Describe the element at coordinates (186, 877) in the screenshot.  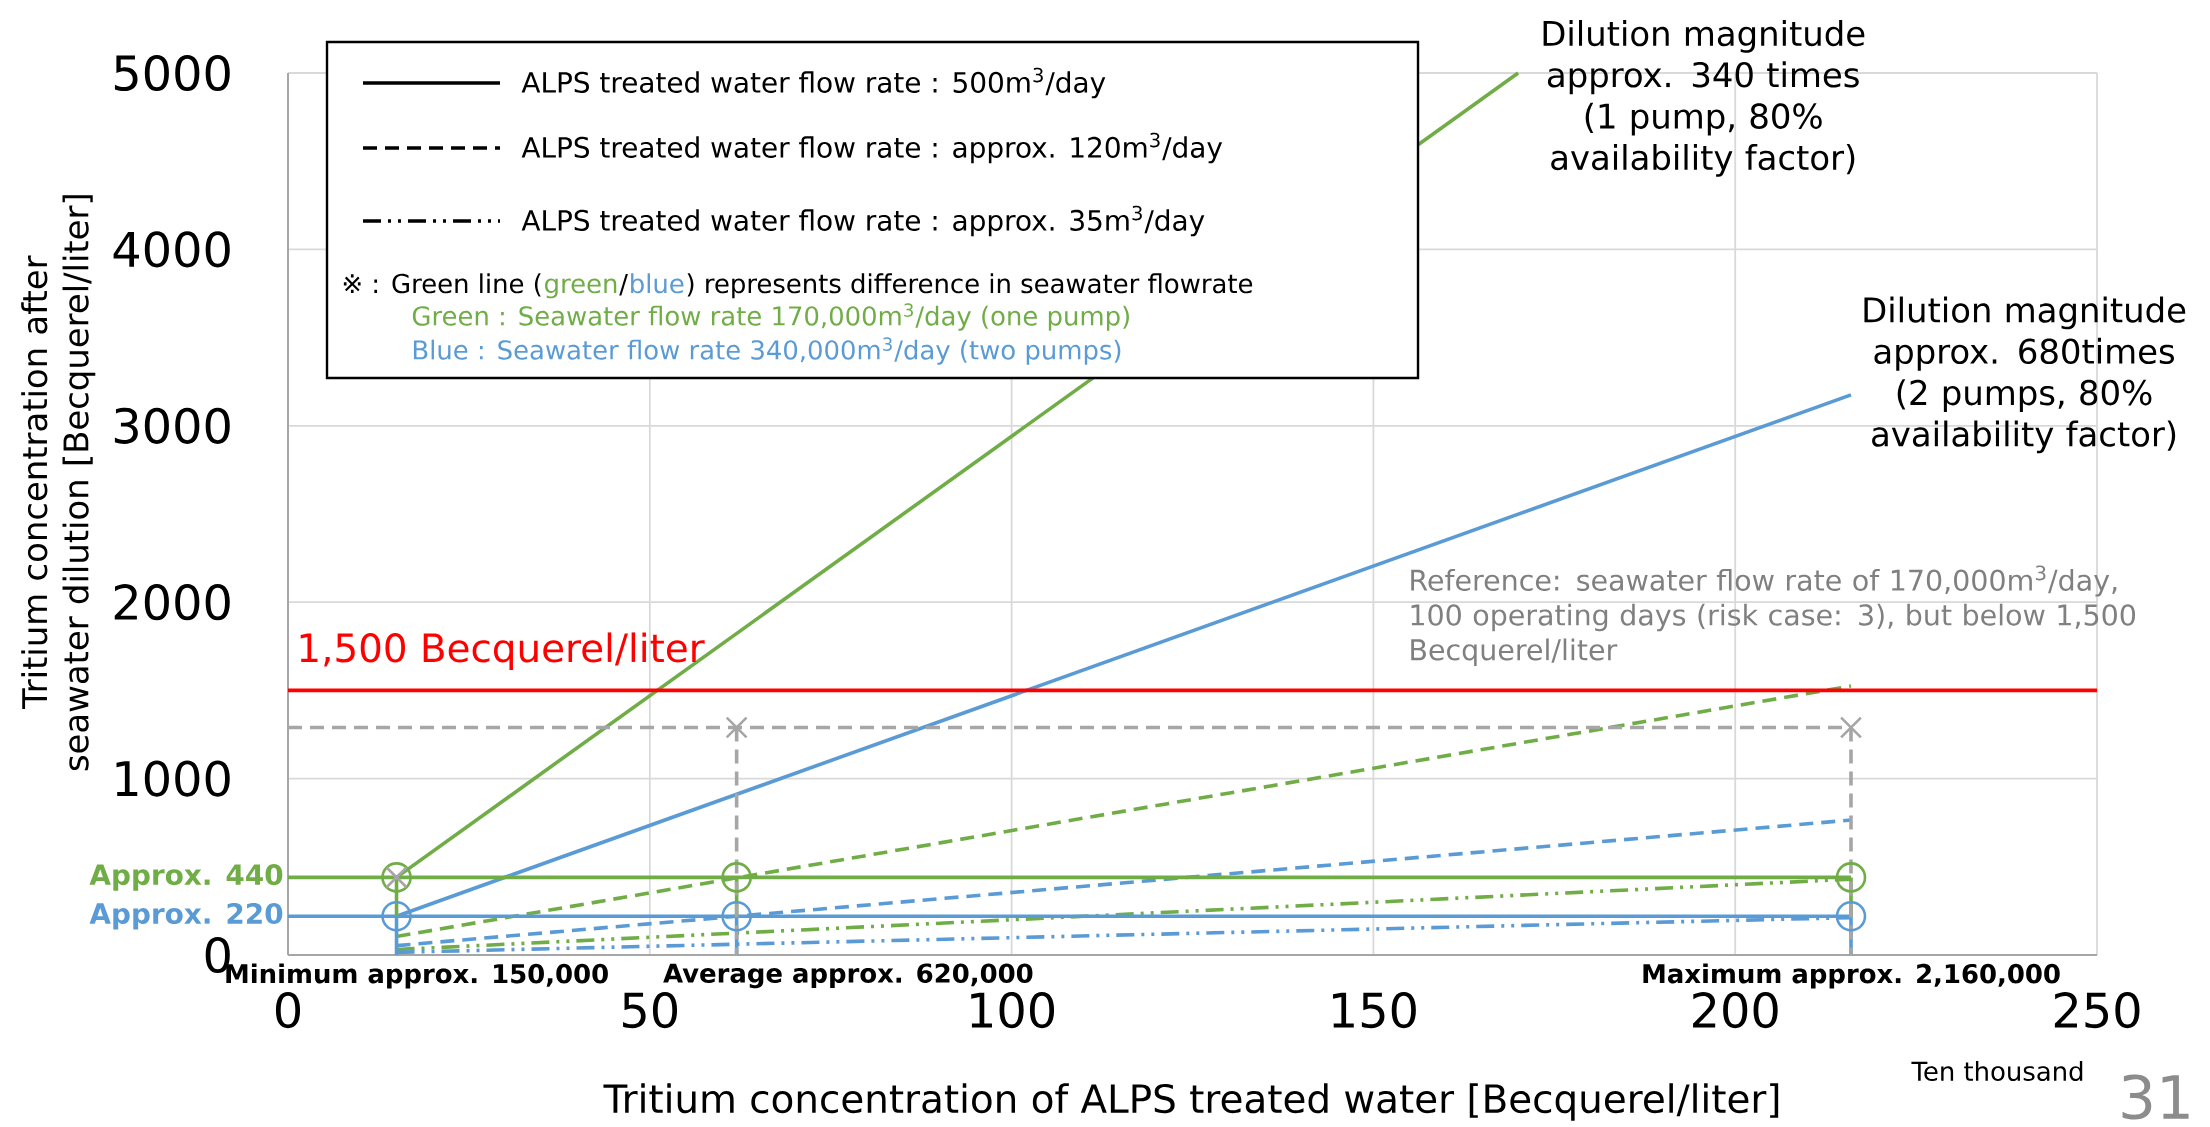
I see `annotation: Approx. 440` at that location.